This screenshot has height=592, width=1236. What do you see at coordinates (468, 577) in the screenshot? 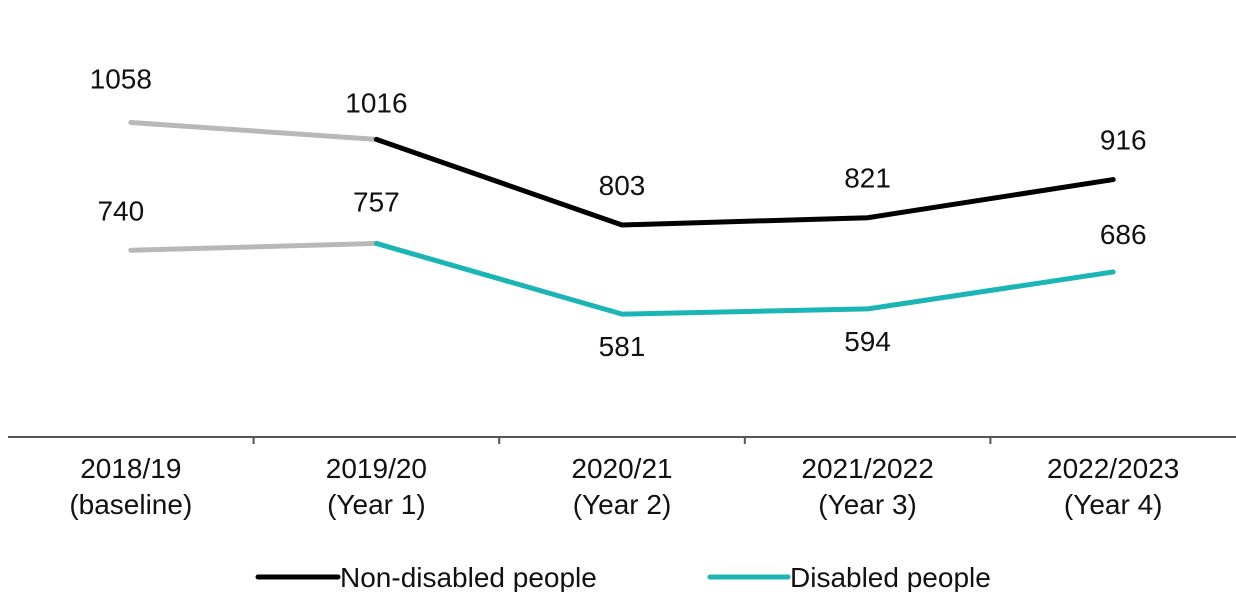
I see `legend-label: Non-disabled people` at bounding box center [468, 577].